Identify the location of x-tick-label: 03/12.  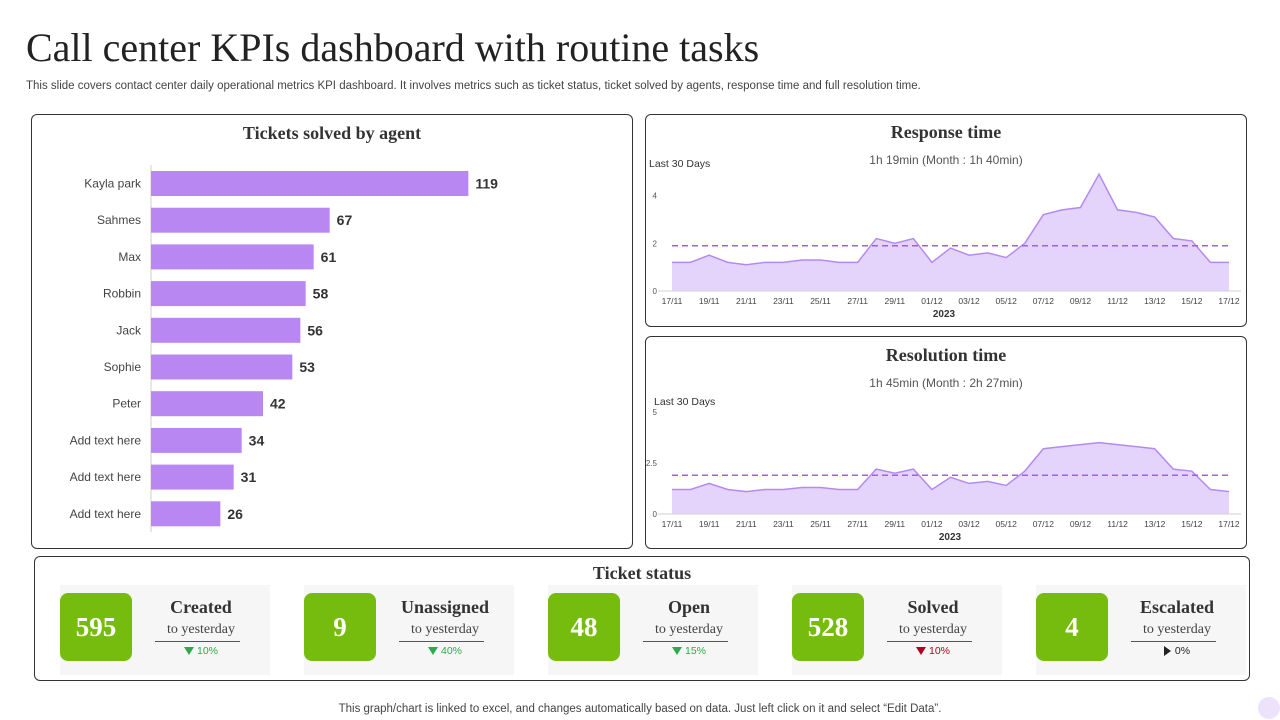
(969, 524).